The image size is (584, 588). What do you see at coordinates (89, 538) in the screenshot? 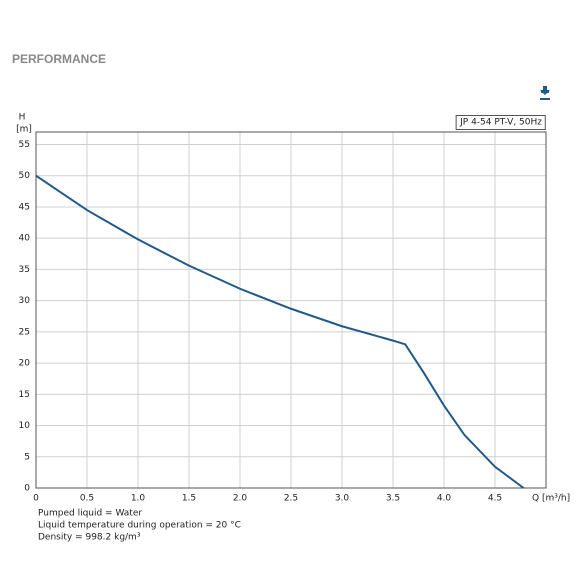
I see `note: Density = 998.2 kg/m³` at bounding box center [89, 538].